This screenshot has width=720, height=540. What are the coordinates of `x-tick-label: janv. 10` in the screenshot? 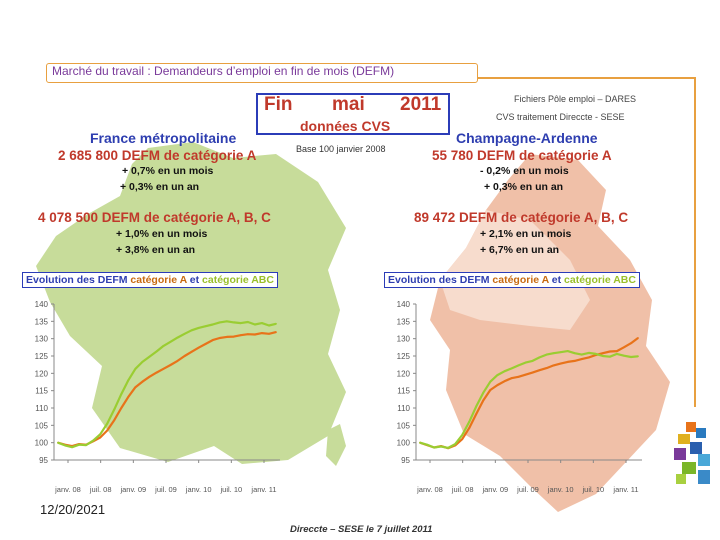 It's located at (198, 489).